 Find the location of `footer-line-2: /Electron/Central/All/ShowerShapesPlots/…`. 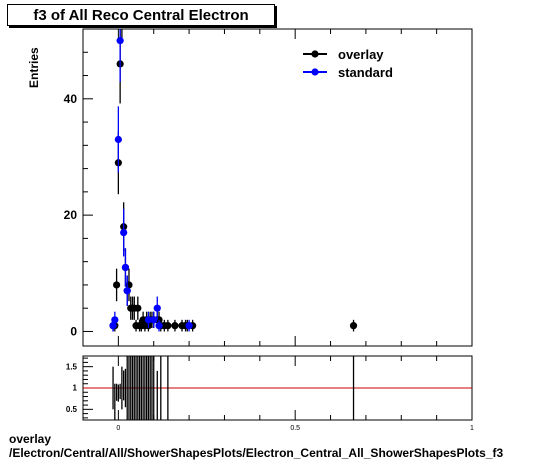

footer-line-2: /Electron/Central/All/ShowerShapesPlots/… is located at coordinates (256, 453).